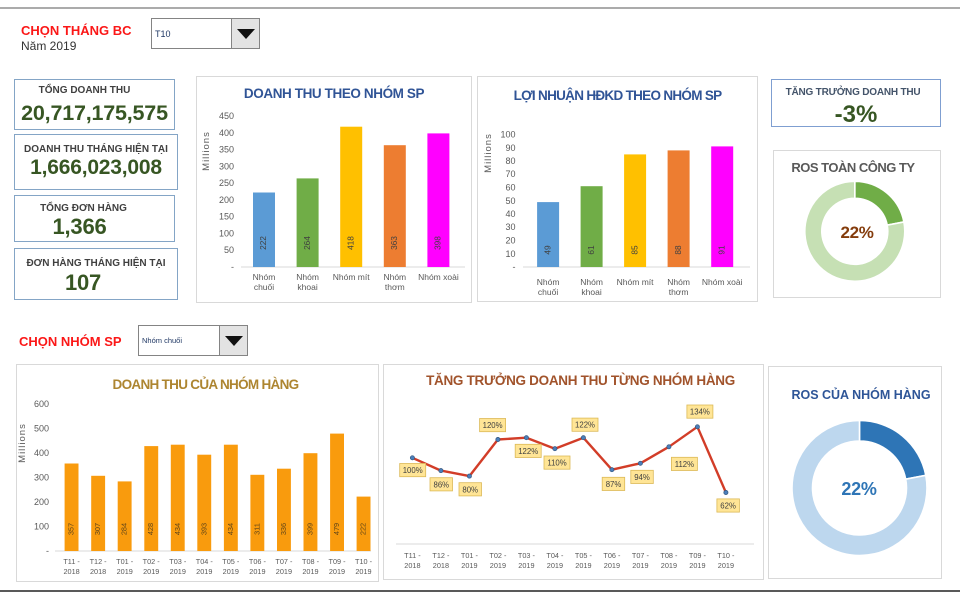 The width and height of the screenshot is (960, 600). I want to click on svg-text: khoai, so click(307, 287).